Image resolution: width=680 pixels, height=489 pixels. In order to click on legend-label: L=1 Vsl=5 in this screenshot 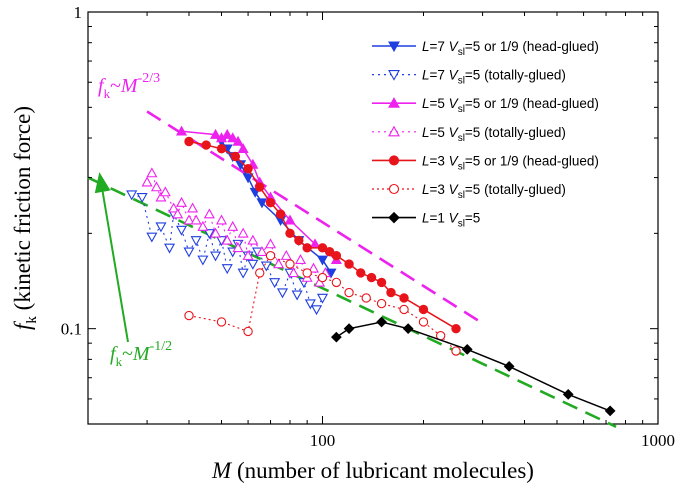, I will do `click(451, 220)`.